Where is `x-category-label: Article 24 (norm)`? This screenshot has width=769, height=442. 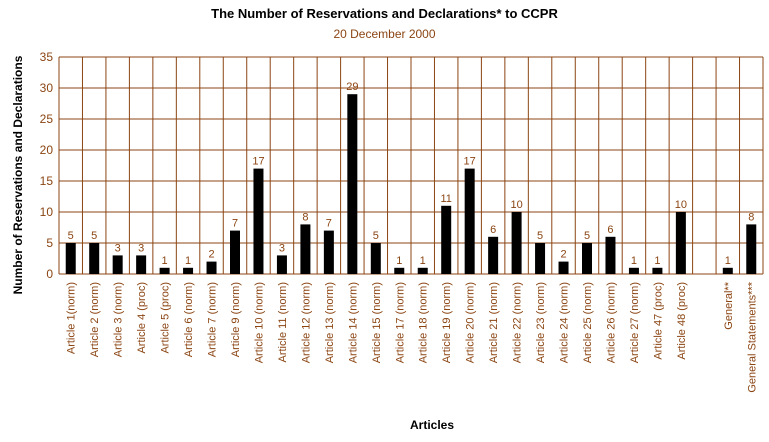
x-category-label: Article 24 (norm) is located at coordinates (565, 322).